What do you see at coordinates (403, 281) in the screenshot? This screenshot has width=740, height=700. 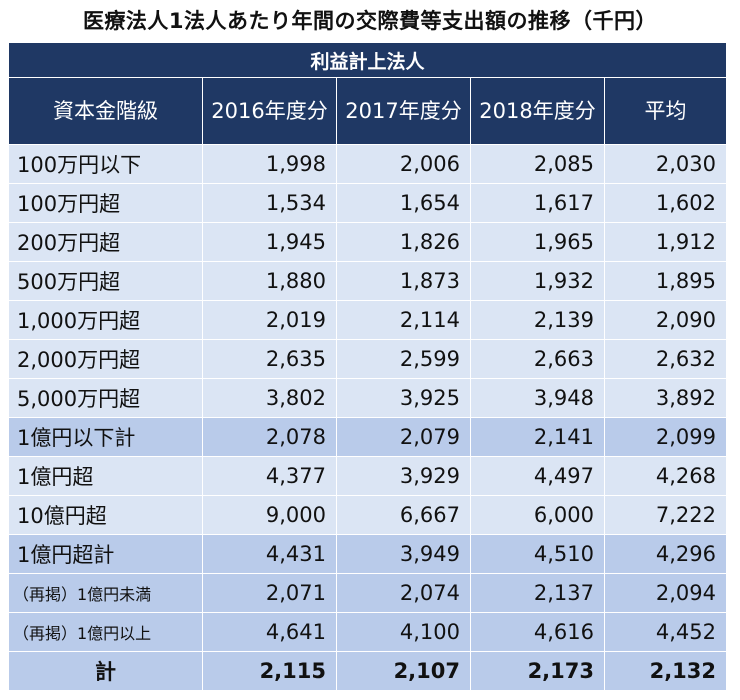 I see `table-cell: 1,873` at bounding box center [403, 281].